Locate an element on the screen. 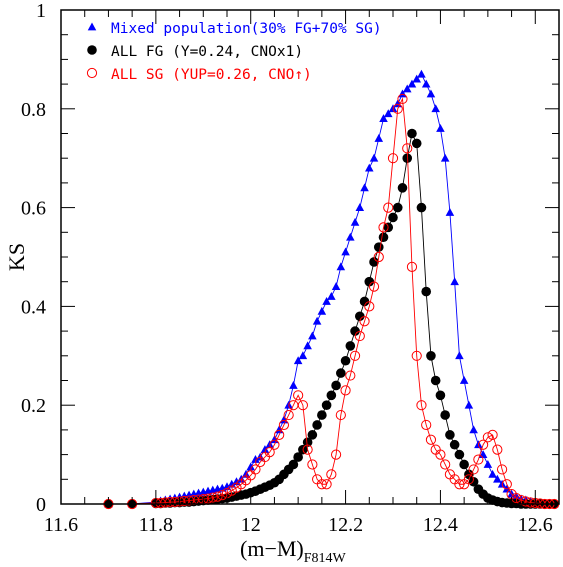  x-axis-title-sub: F814W is located at coordinates (325, 558).